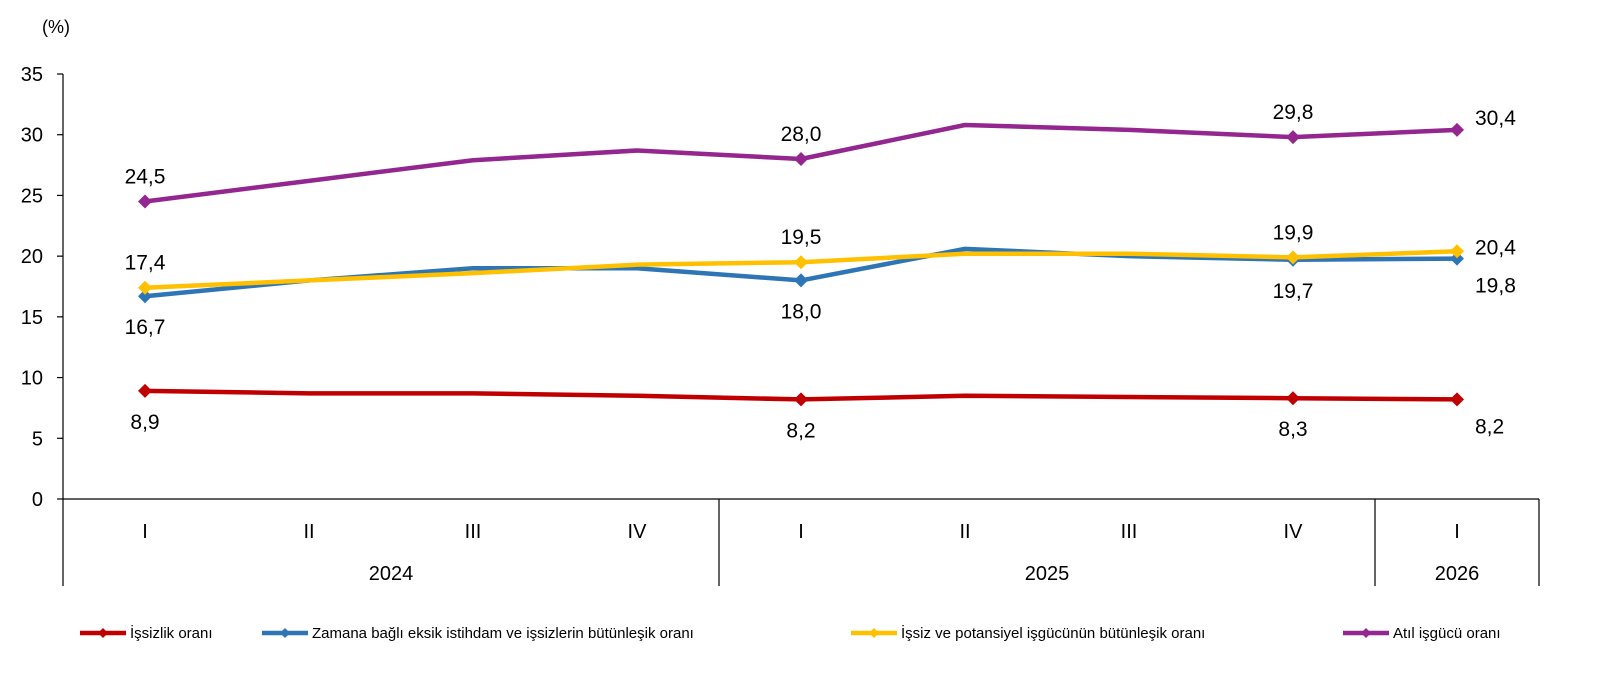 This screenshot has width=1621, height=700. I want to click on data-label: 19,9, so click(1293, 232).